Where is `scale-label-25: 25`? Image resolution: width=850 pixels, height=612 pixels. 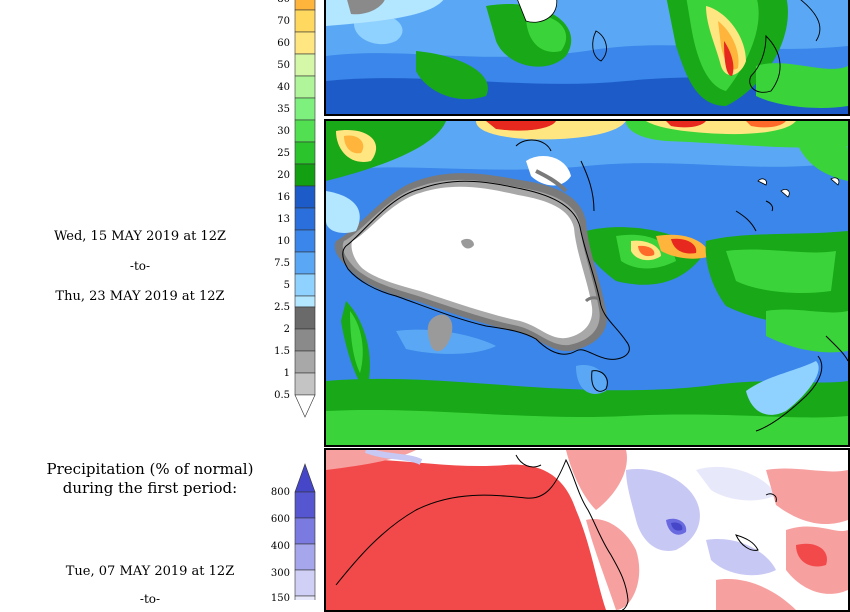 scale-label-25: 25 is located at coordinates (283, 153).